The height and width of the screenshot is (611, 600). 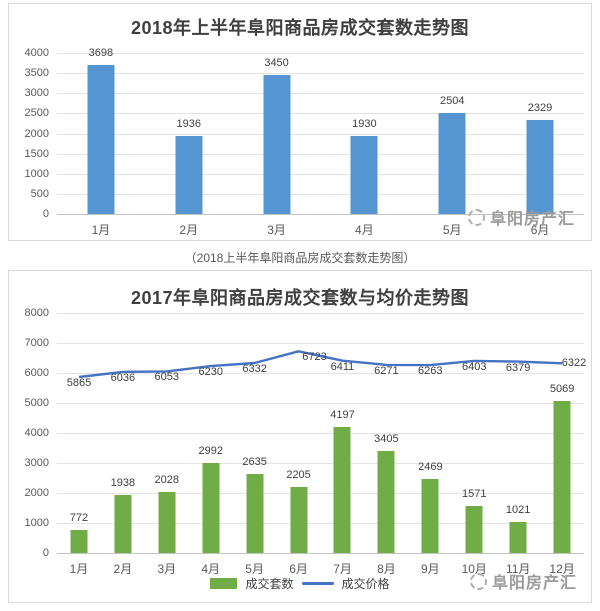 What do you see at coordinates (36, 113) in the screenshot?
I see `y-tick-label: 2500` at bounding box center [36, 113].